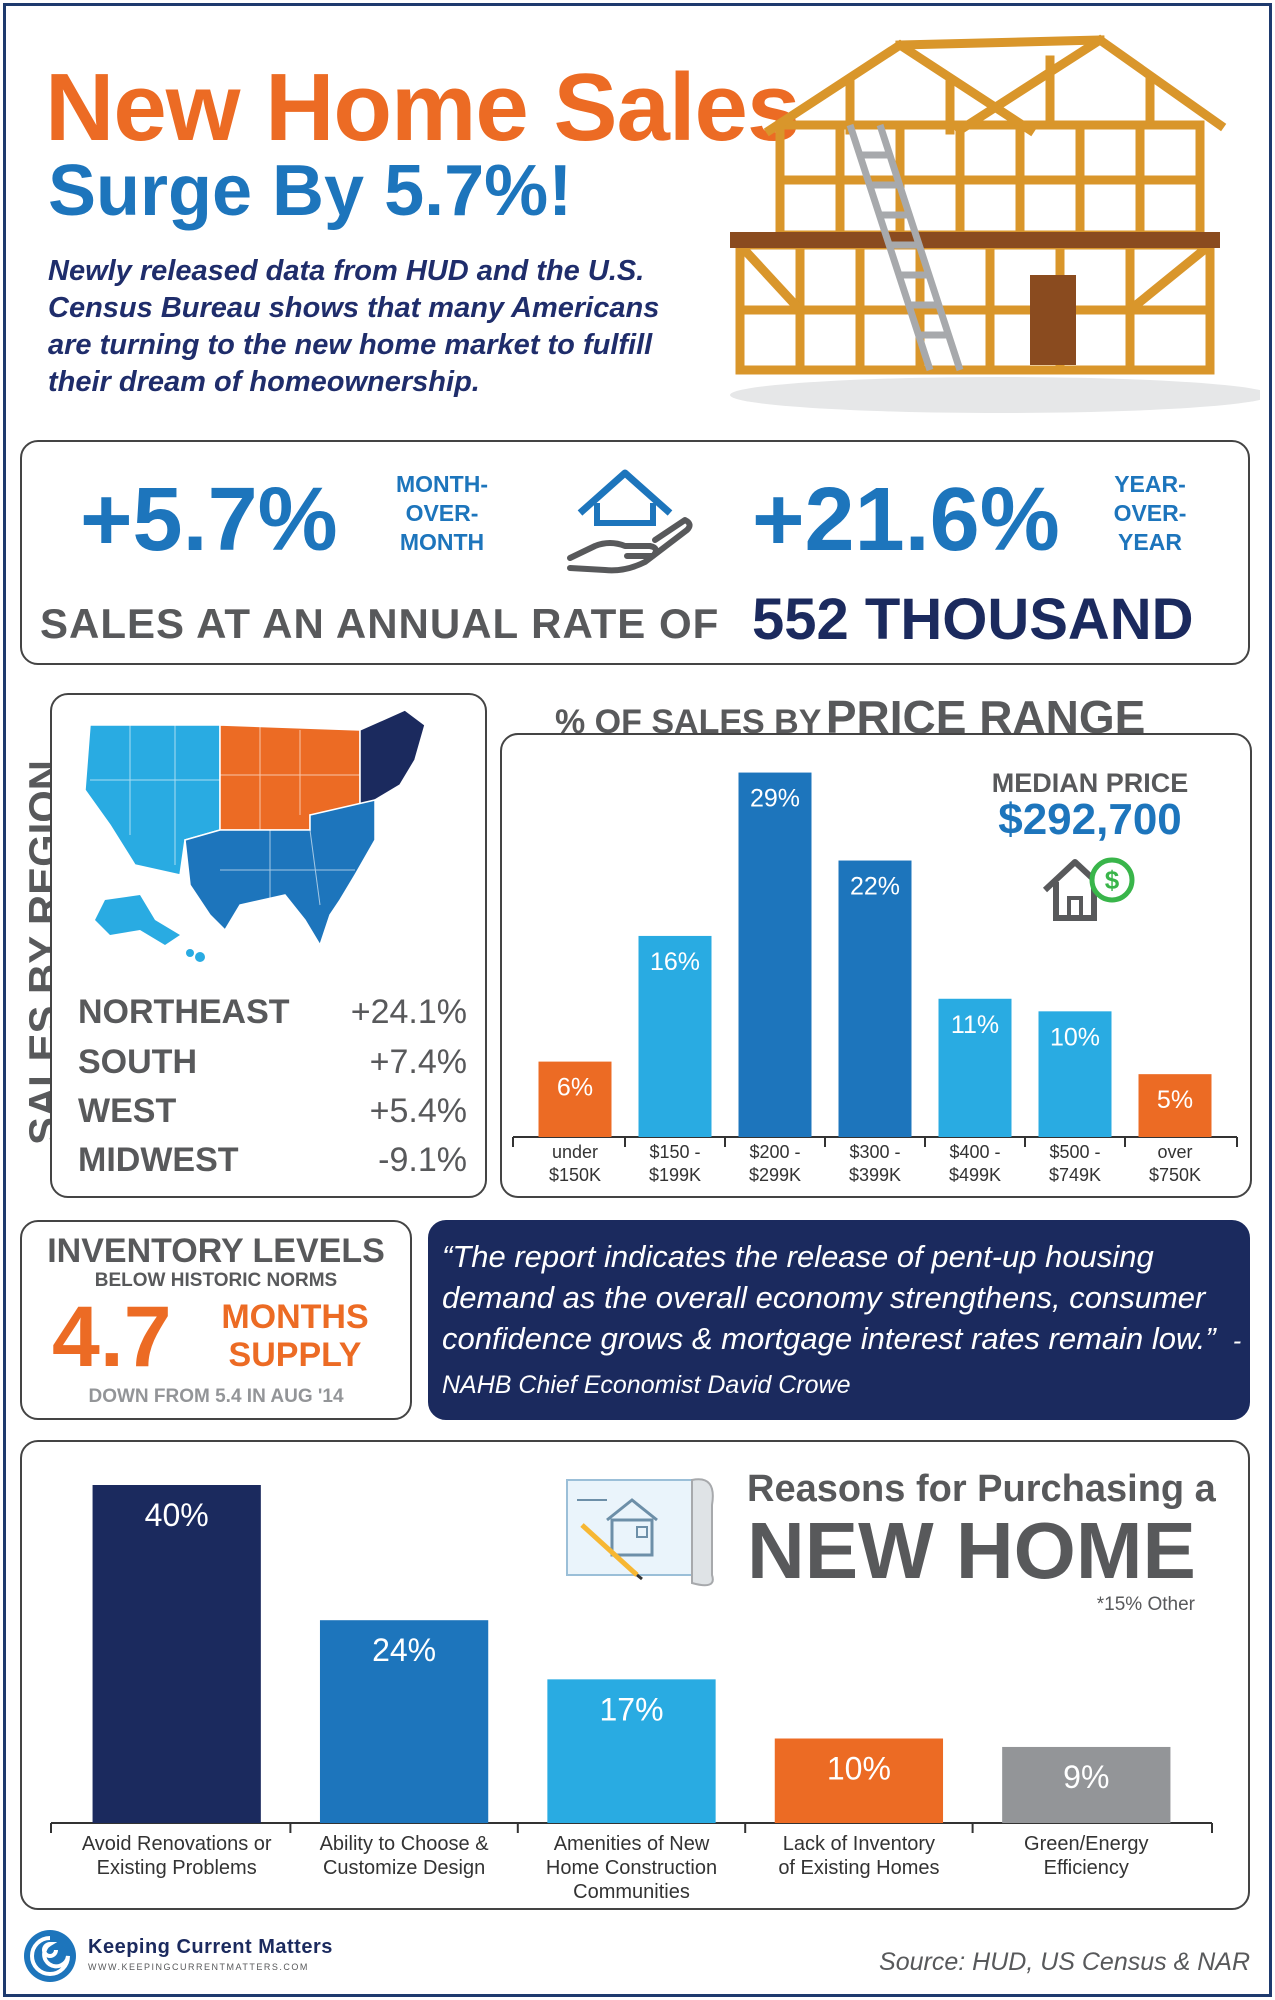 The height and width of the screenshot is (2000, 1275). I want to click on category-label-1: $199K, so click(675, 1175).